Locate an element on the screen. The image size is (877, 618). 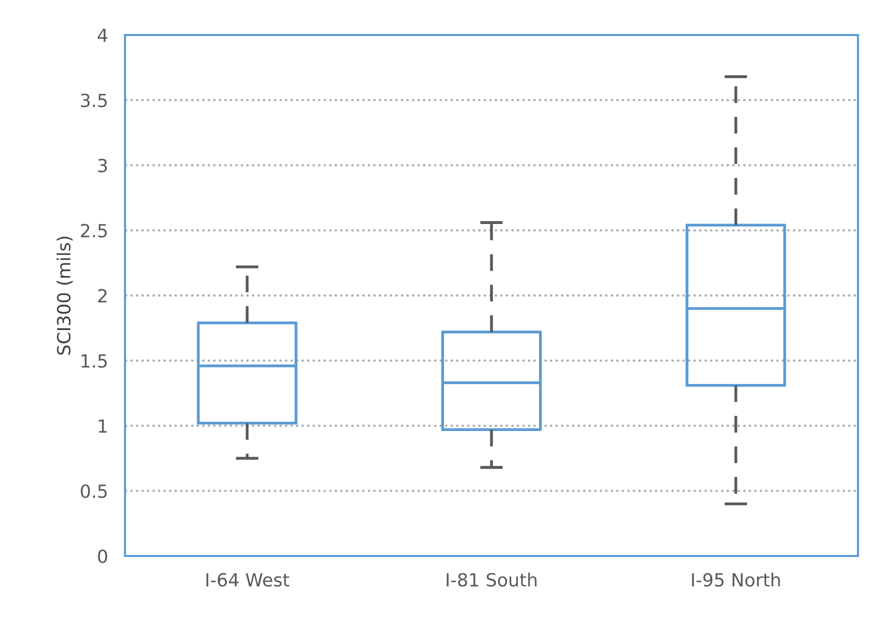
y-tick-label: 1.5 is located at coordinates (94, 361).